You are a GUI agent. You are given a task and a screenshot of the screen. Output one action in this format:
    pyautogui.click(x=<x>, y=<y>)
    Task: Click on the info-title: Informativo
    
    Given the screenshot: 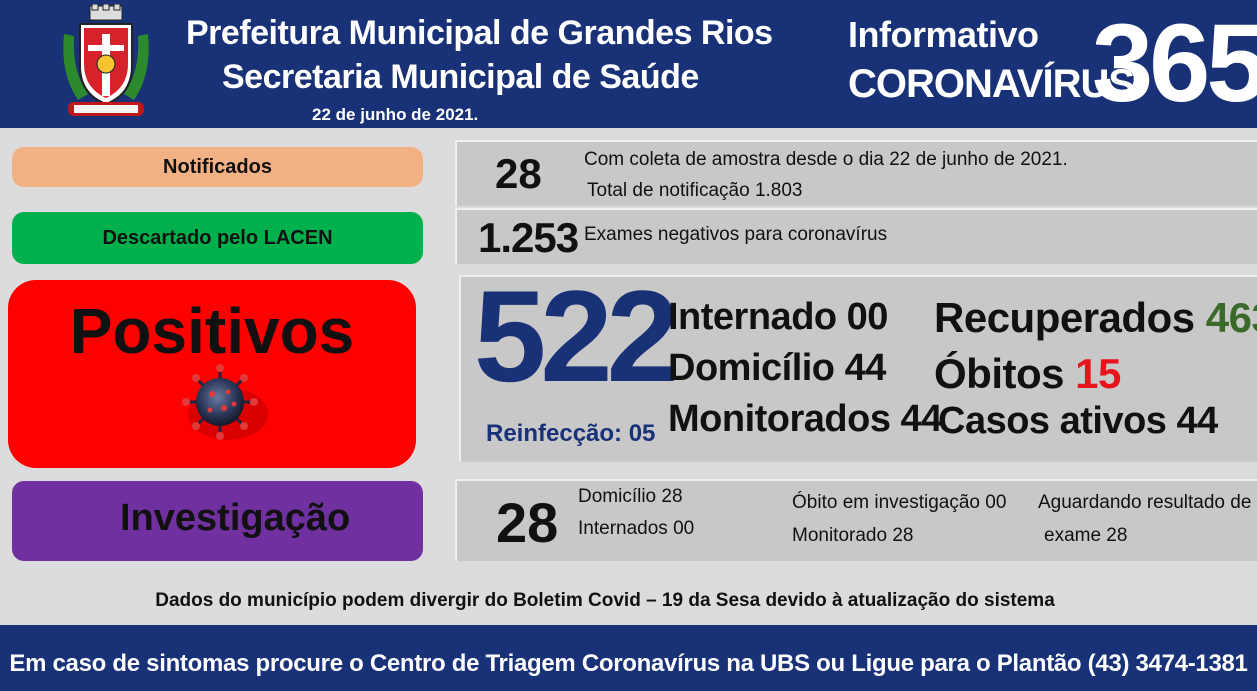 What is the action you would take?
    pyautogui.click(x=943, y=34)
    